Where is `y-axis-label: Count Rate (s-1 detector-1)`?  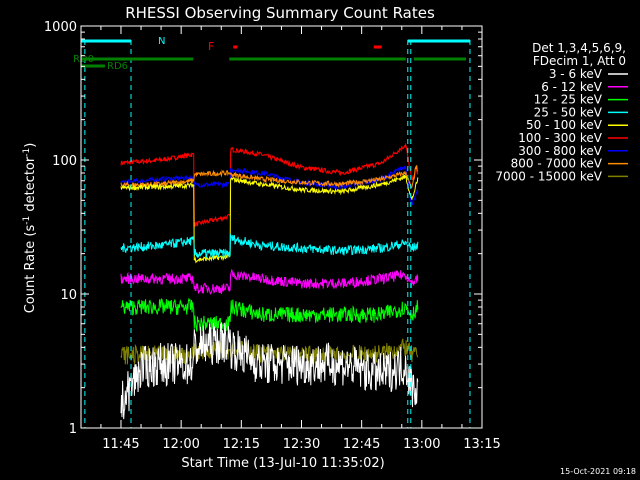
y-axis-label: Count Rate (s-1 detector-1) is located at coordinates (30, 228).